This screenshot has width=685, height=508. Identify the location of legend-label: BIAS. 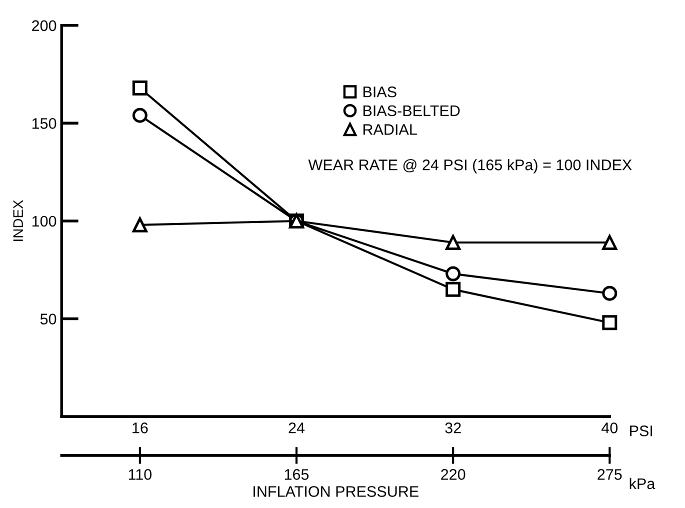
(379, 92).